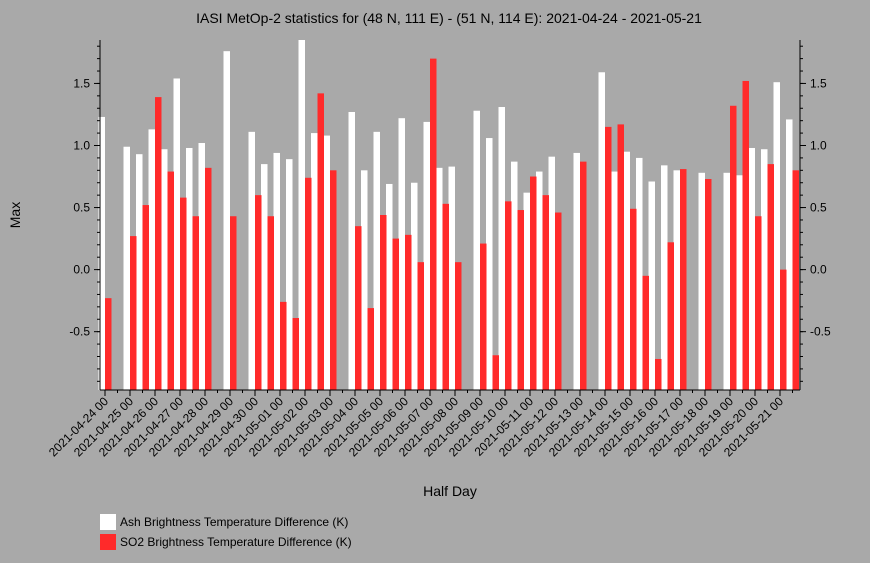 Image resolution: width=870 pixels, height=563 pixels. I want to click on y-tick-label-right: 1.5, so click(818, 83).